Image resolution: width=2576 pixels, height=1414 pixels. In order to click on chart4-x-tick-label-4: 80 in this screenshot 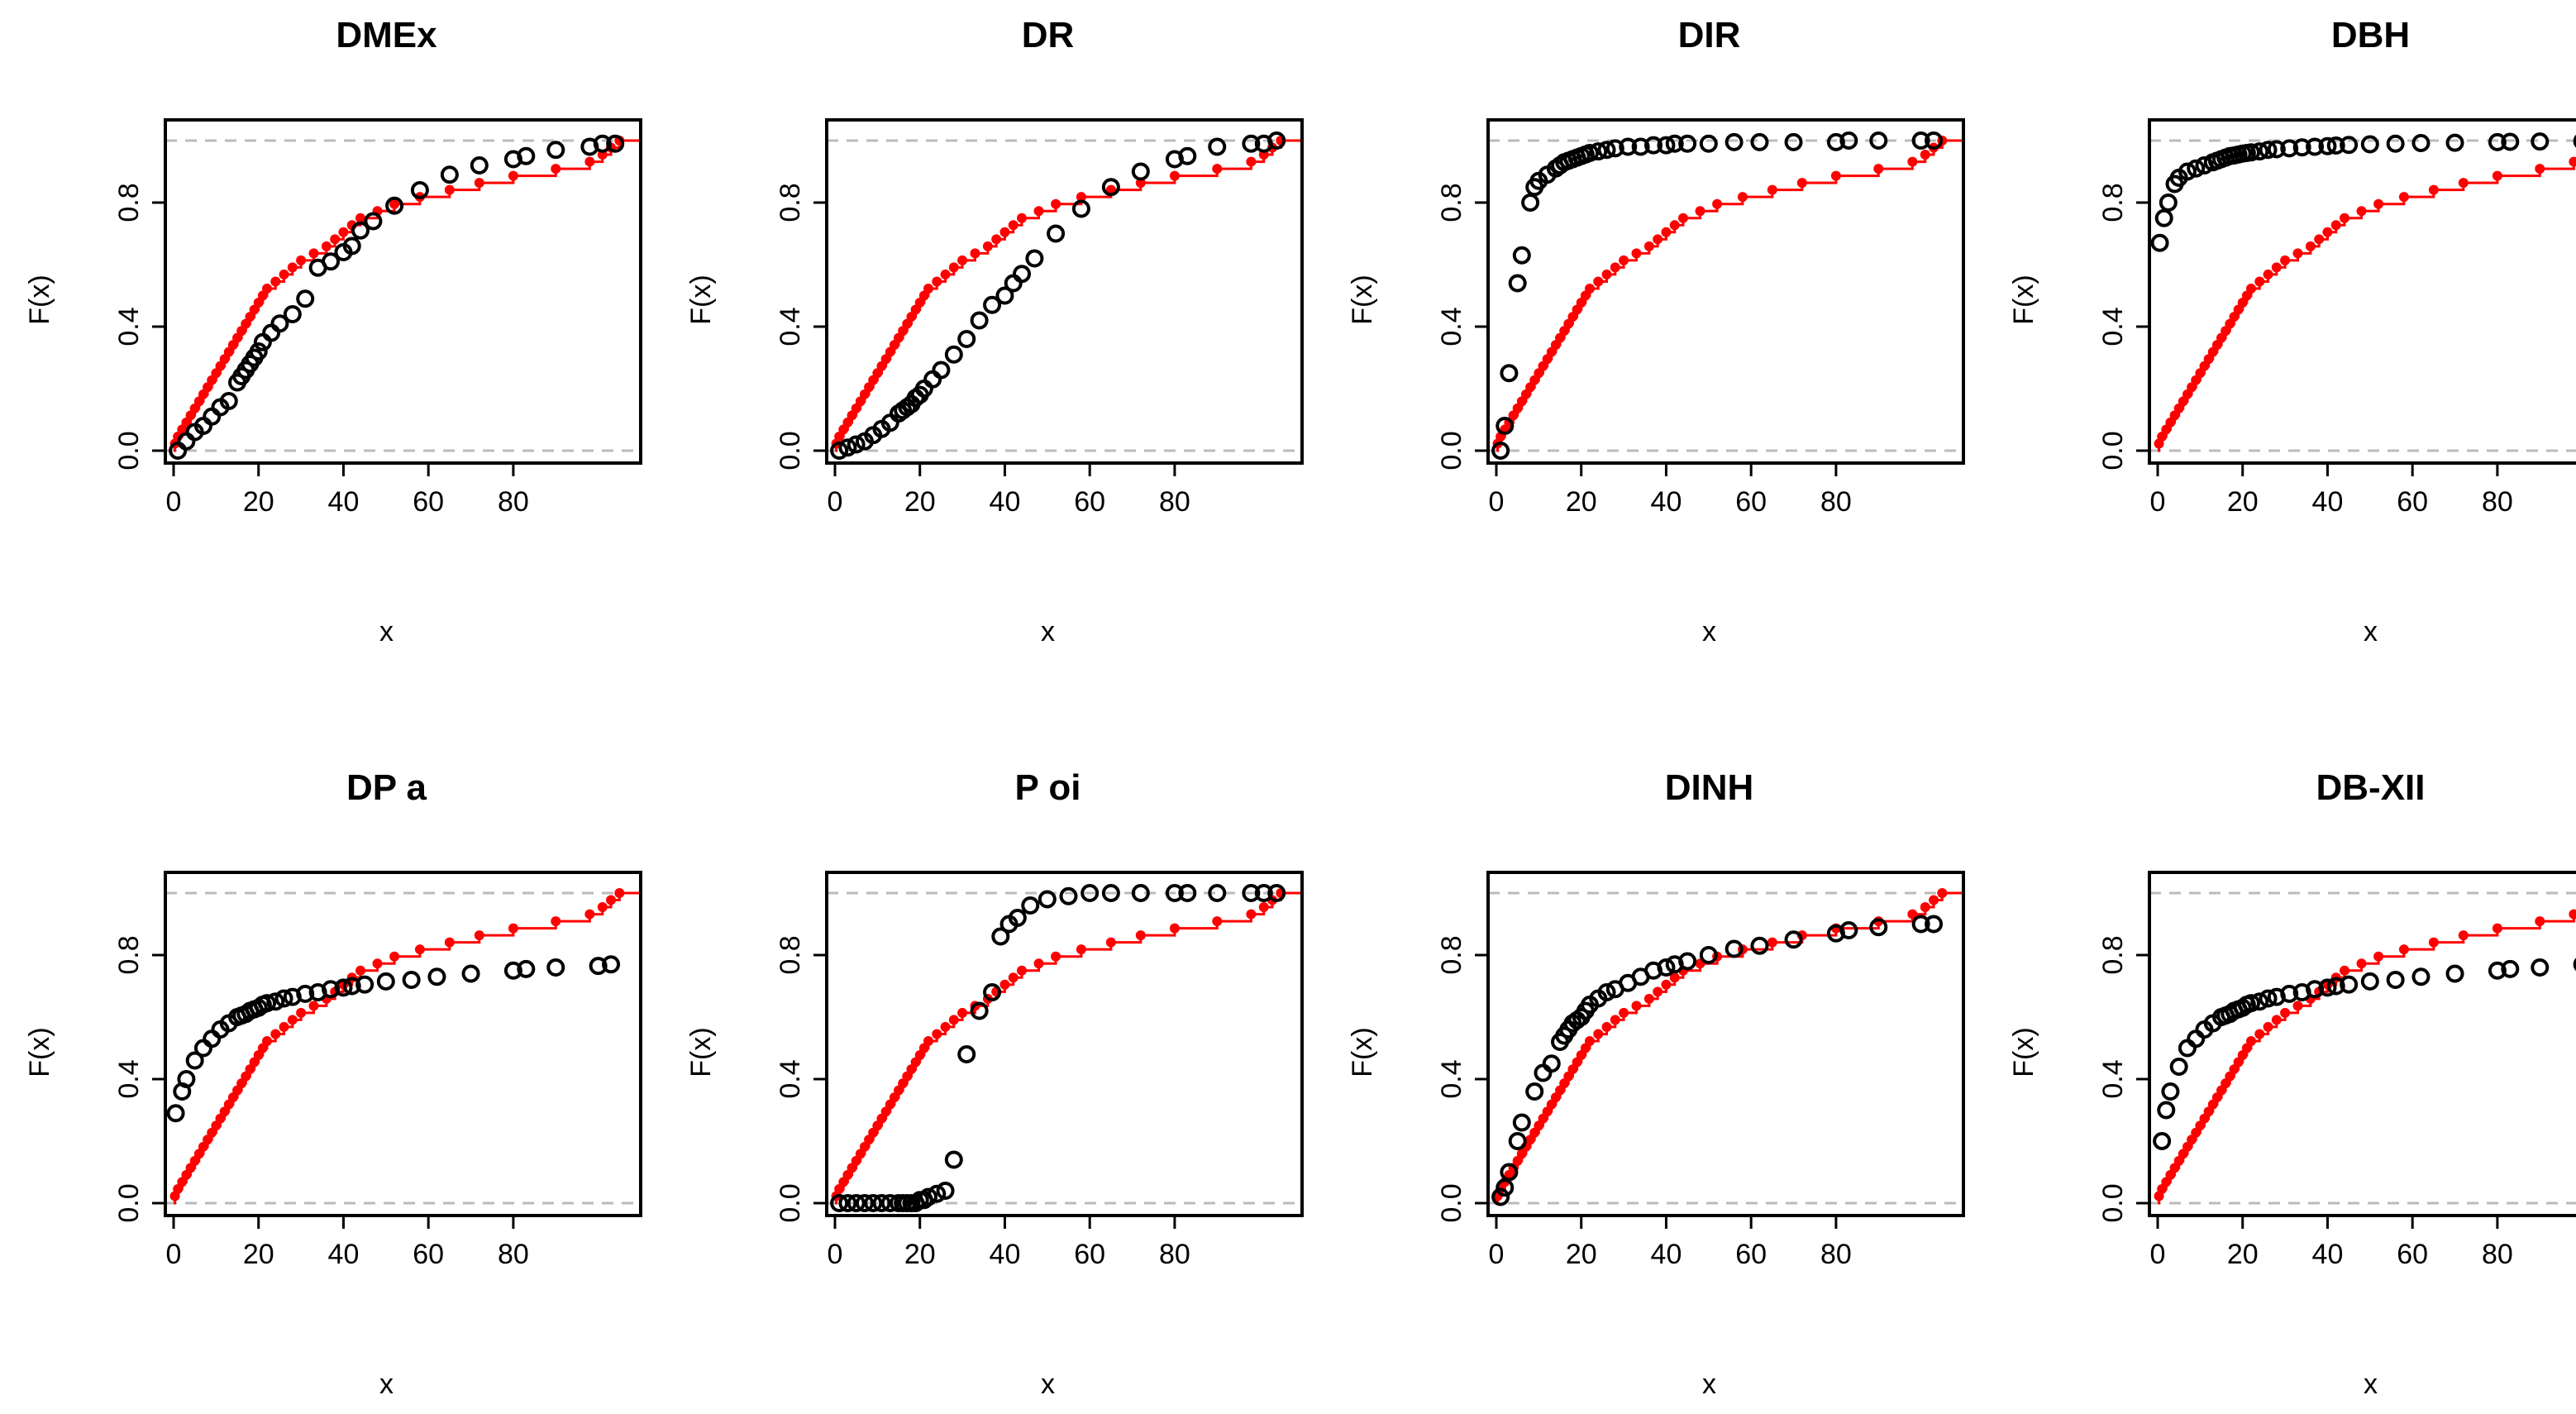, I will do `click(513, 1254)`.